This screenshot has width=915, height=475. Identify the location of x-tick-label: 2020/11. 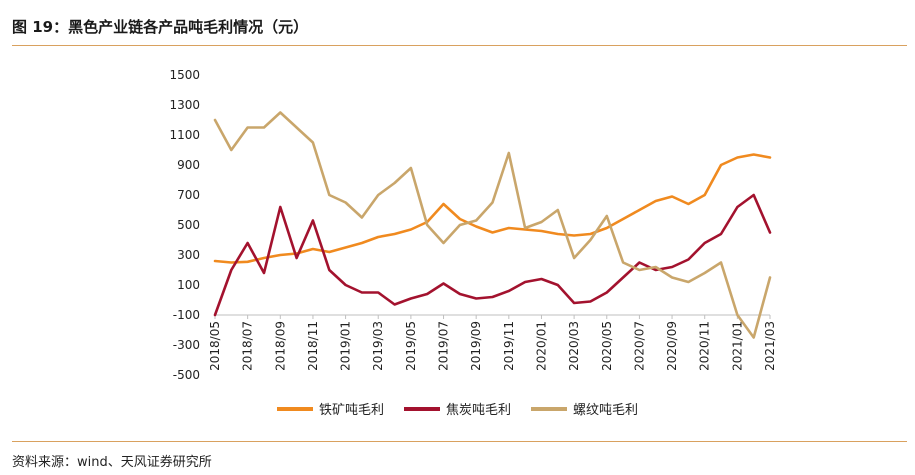
(705, 346).